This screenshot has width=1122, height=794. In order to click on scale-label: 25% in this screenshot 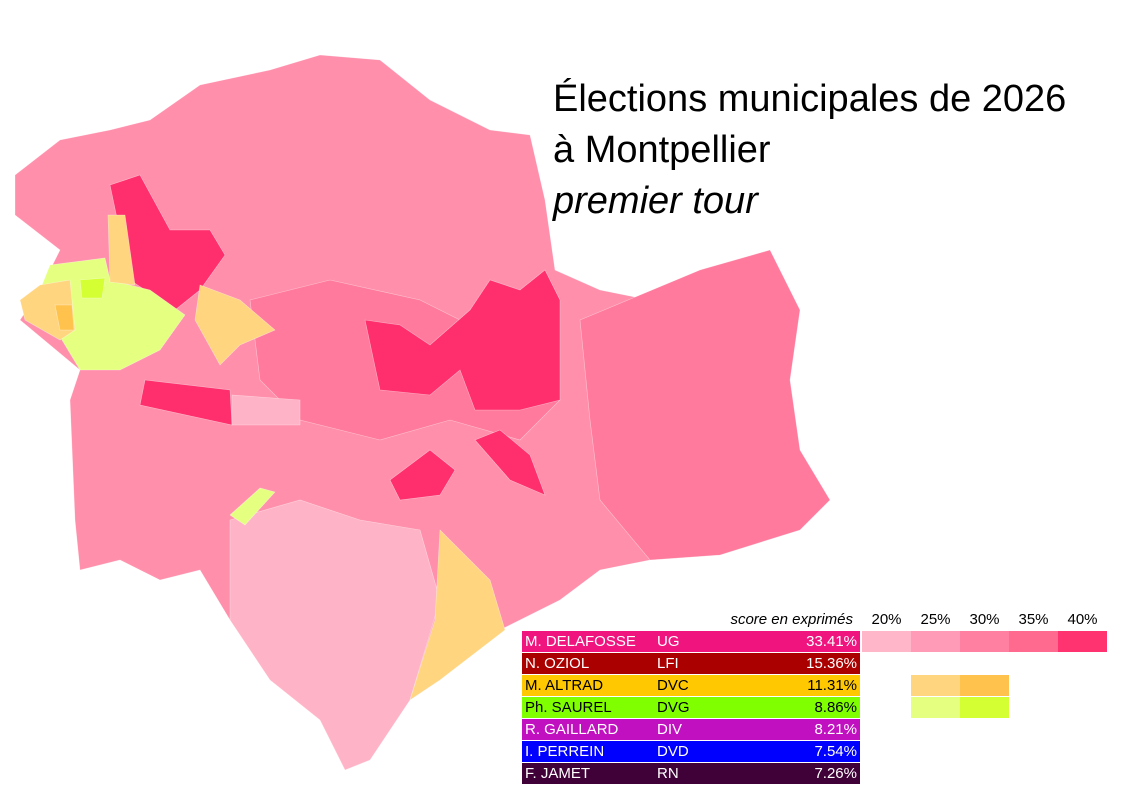, I will do `click(935, 619)`.